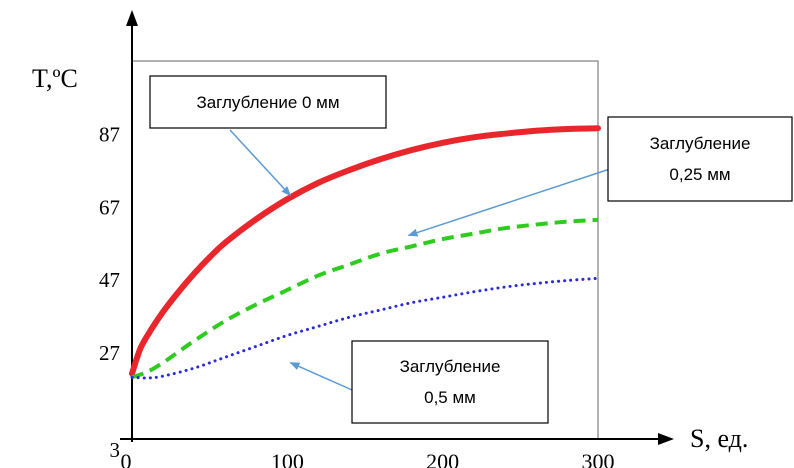 This screenshot has width=794, height=468. I want to click on y-tick-labels: 3 27 47 67 87, so click(109, 292).